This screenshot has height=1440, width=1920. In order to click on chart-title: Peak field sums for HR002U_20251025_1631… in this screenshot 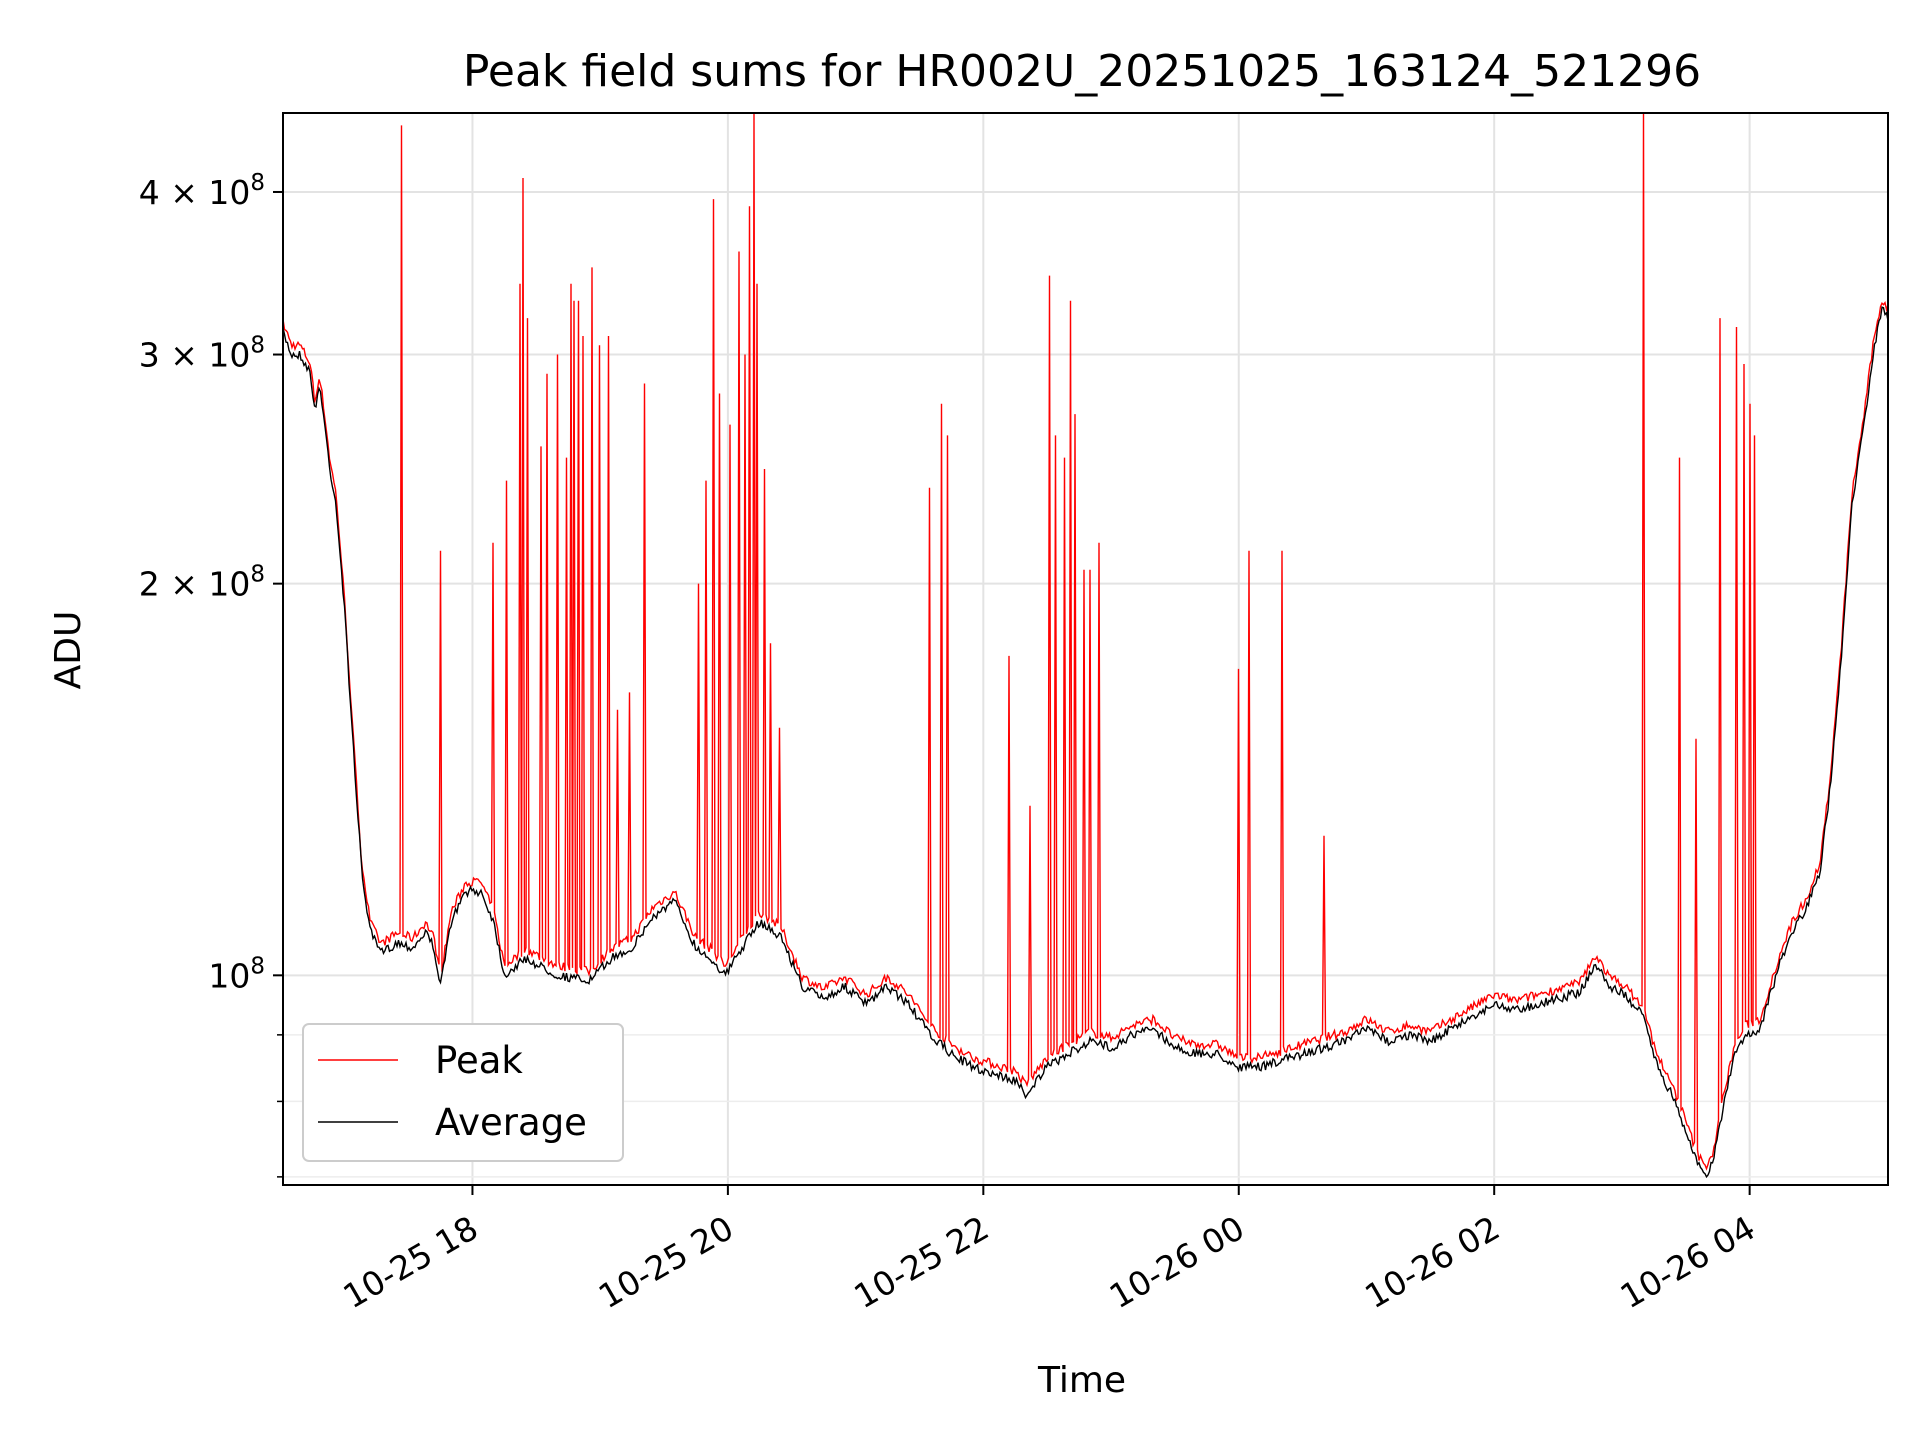, I will do `click(1082, 71)`.